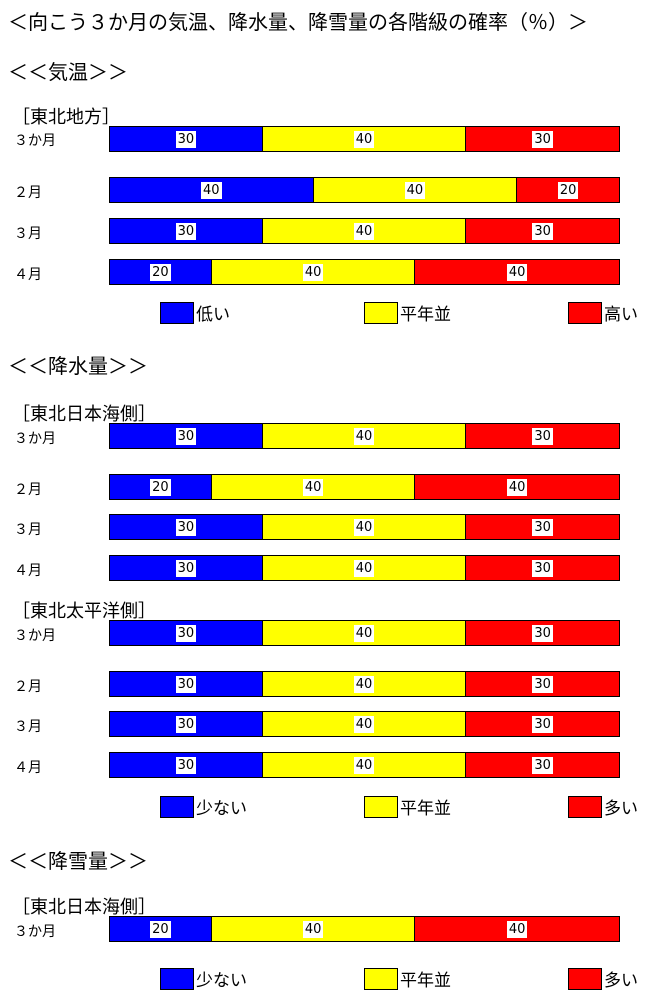 This screenshot has width=660, height=1000. What do you see at coordinates (603, 312) in the screenshot?
I see `legend-item-high: 高い` at bounding box center [603, 312].